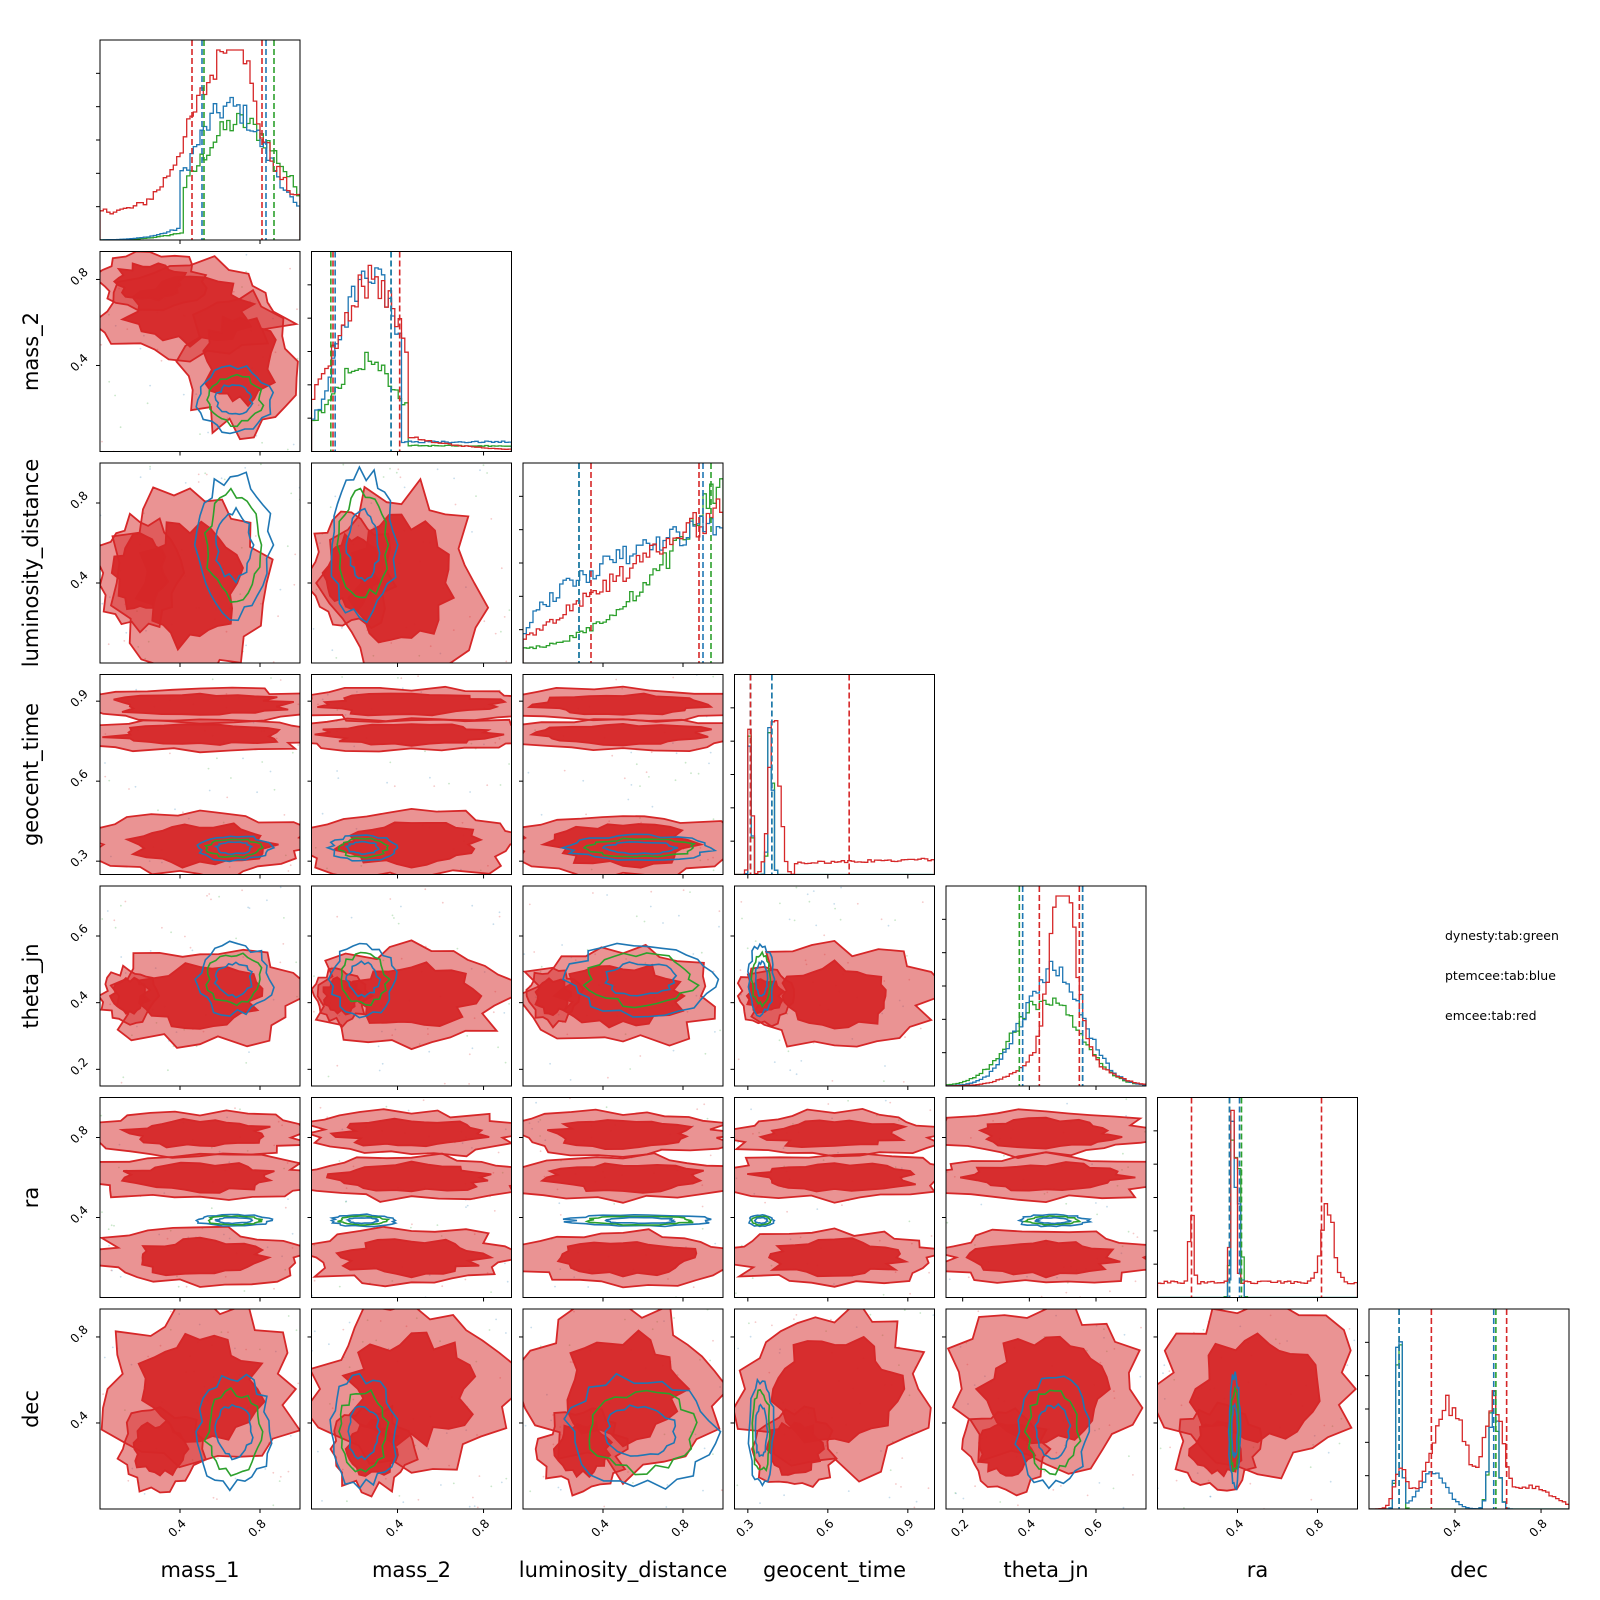 This screenshot has height=1600, width=1600. I want to click on panel-luminosity-distance-hist, so click(621, 564).